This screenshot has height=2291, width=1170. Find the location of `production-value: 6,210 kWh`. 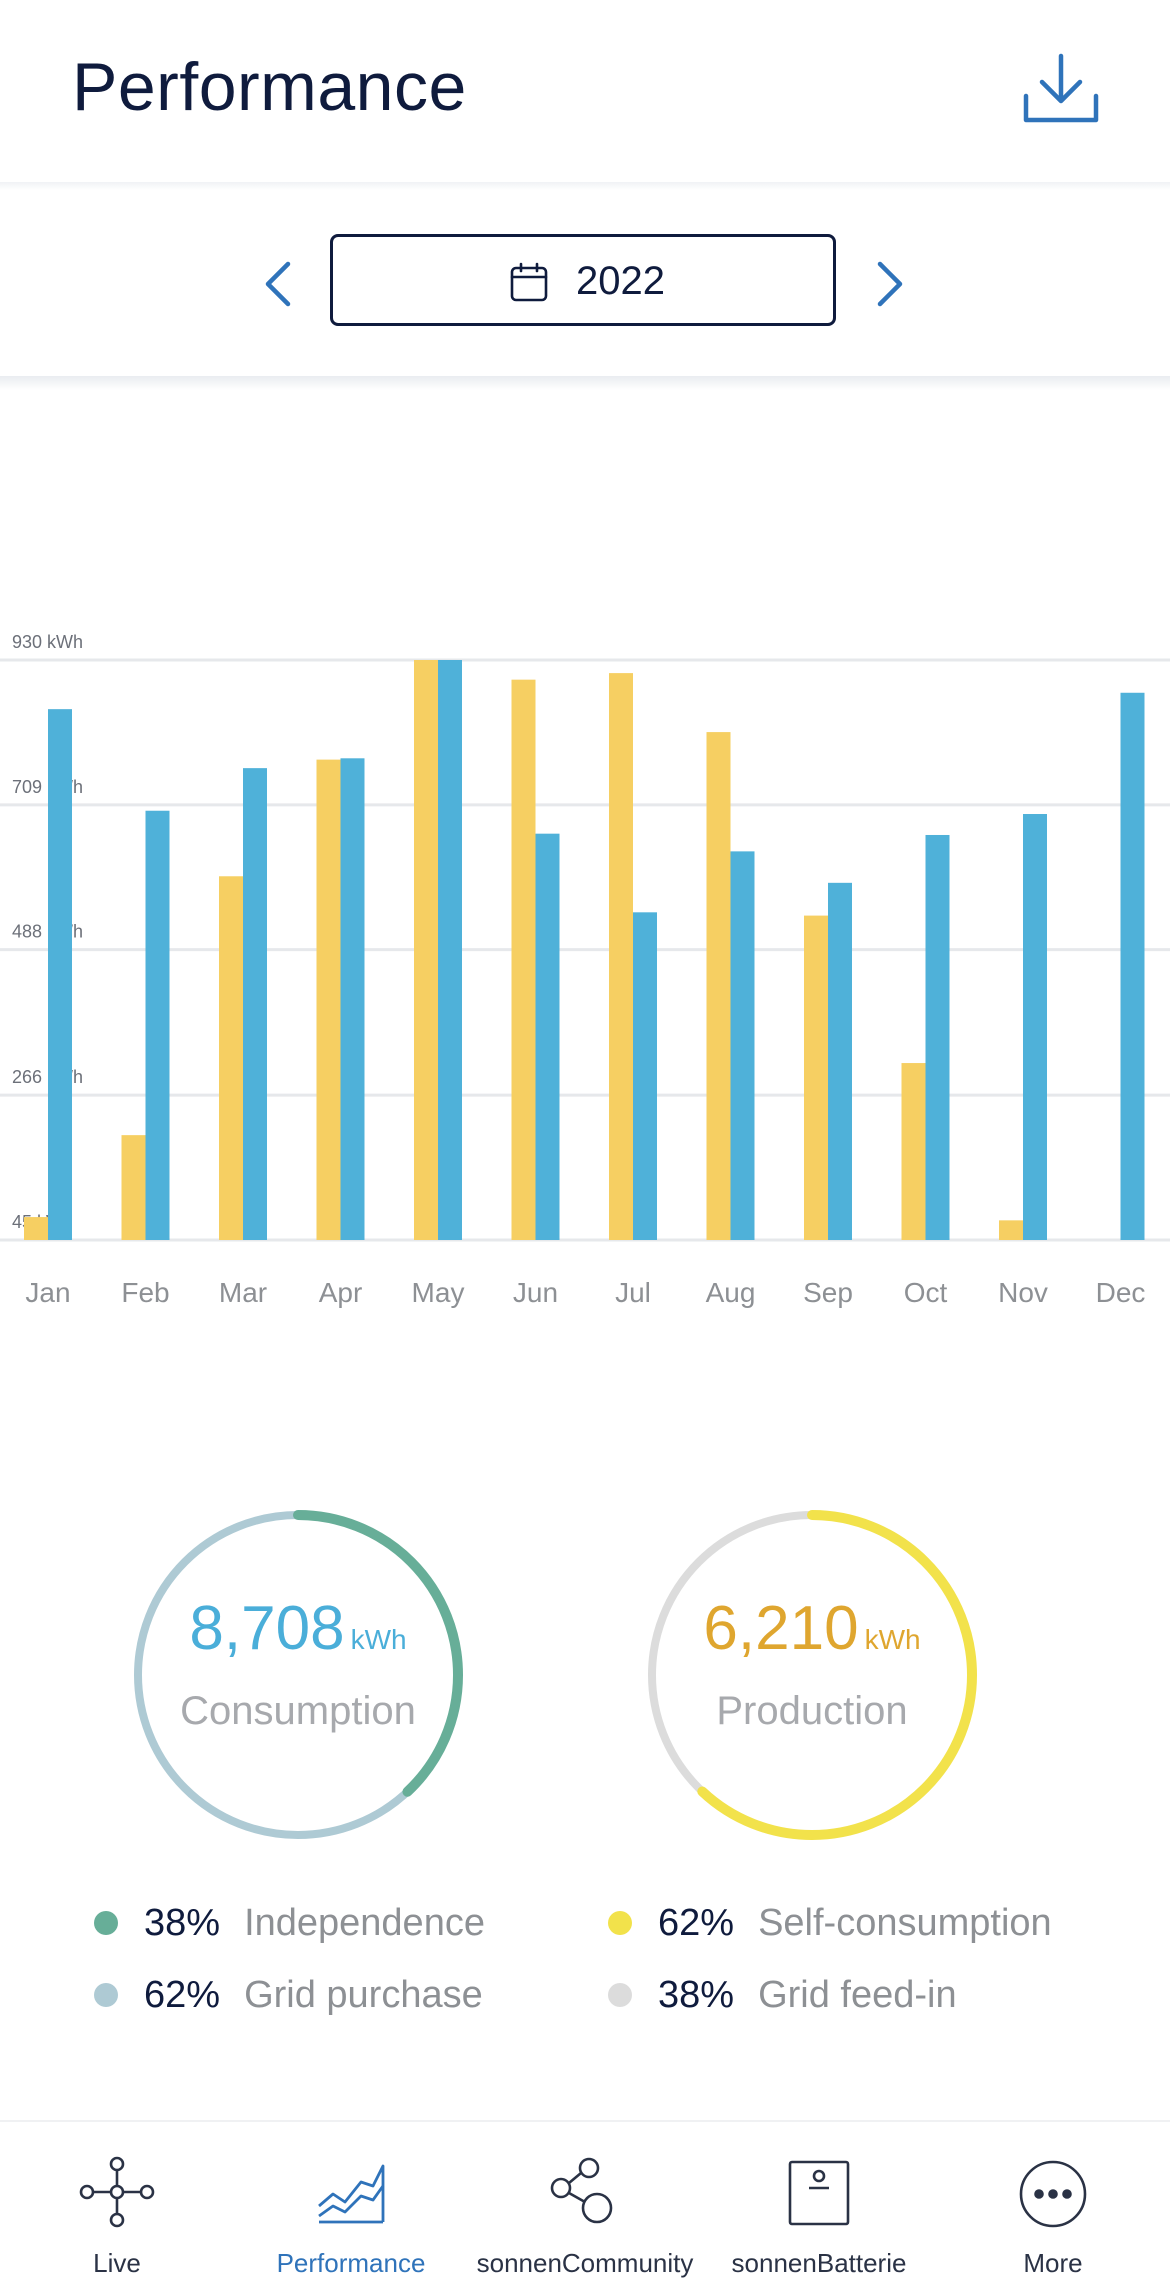

production-value: 6,210 kWh is located at coordinates (812, 1628).